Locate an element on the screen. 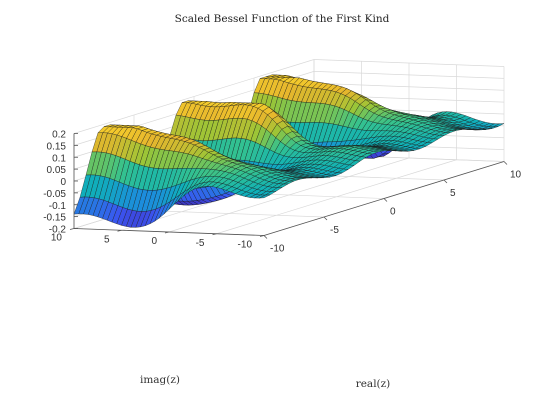 The image size is (560, 420). z-tick-label: -0.15 is located at coordinates (54, 218).